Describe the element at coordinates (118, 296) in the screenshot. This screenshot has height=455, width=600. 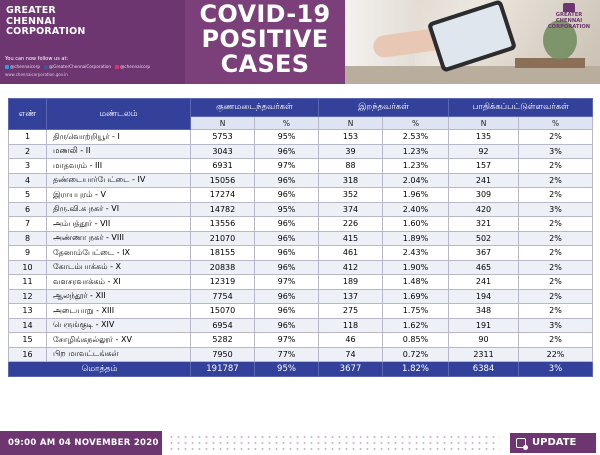
I see `row-zone: ஆலந்தூர் - XII` at that location.